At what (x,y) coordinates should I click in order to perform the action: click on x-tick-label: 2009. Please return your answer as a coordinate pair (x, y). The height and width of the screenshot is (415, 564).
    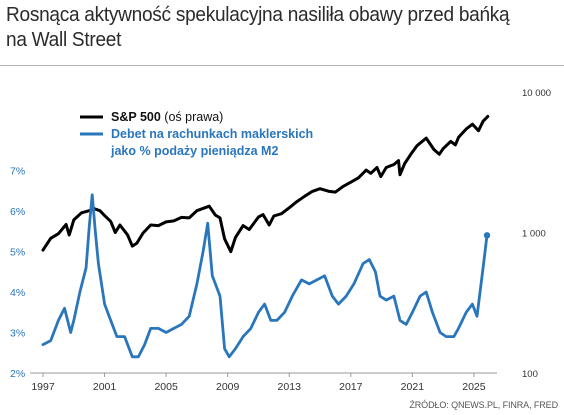
    Looking at the image, I should click on (228, 387).